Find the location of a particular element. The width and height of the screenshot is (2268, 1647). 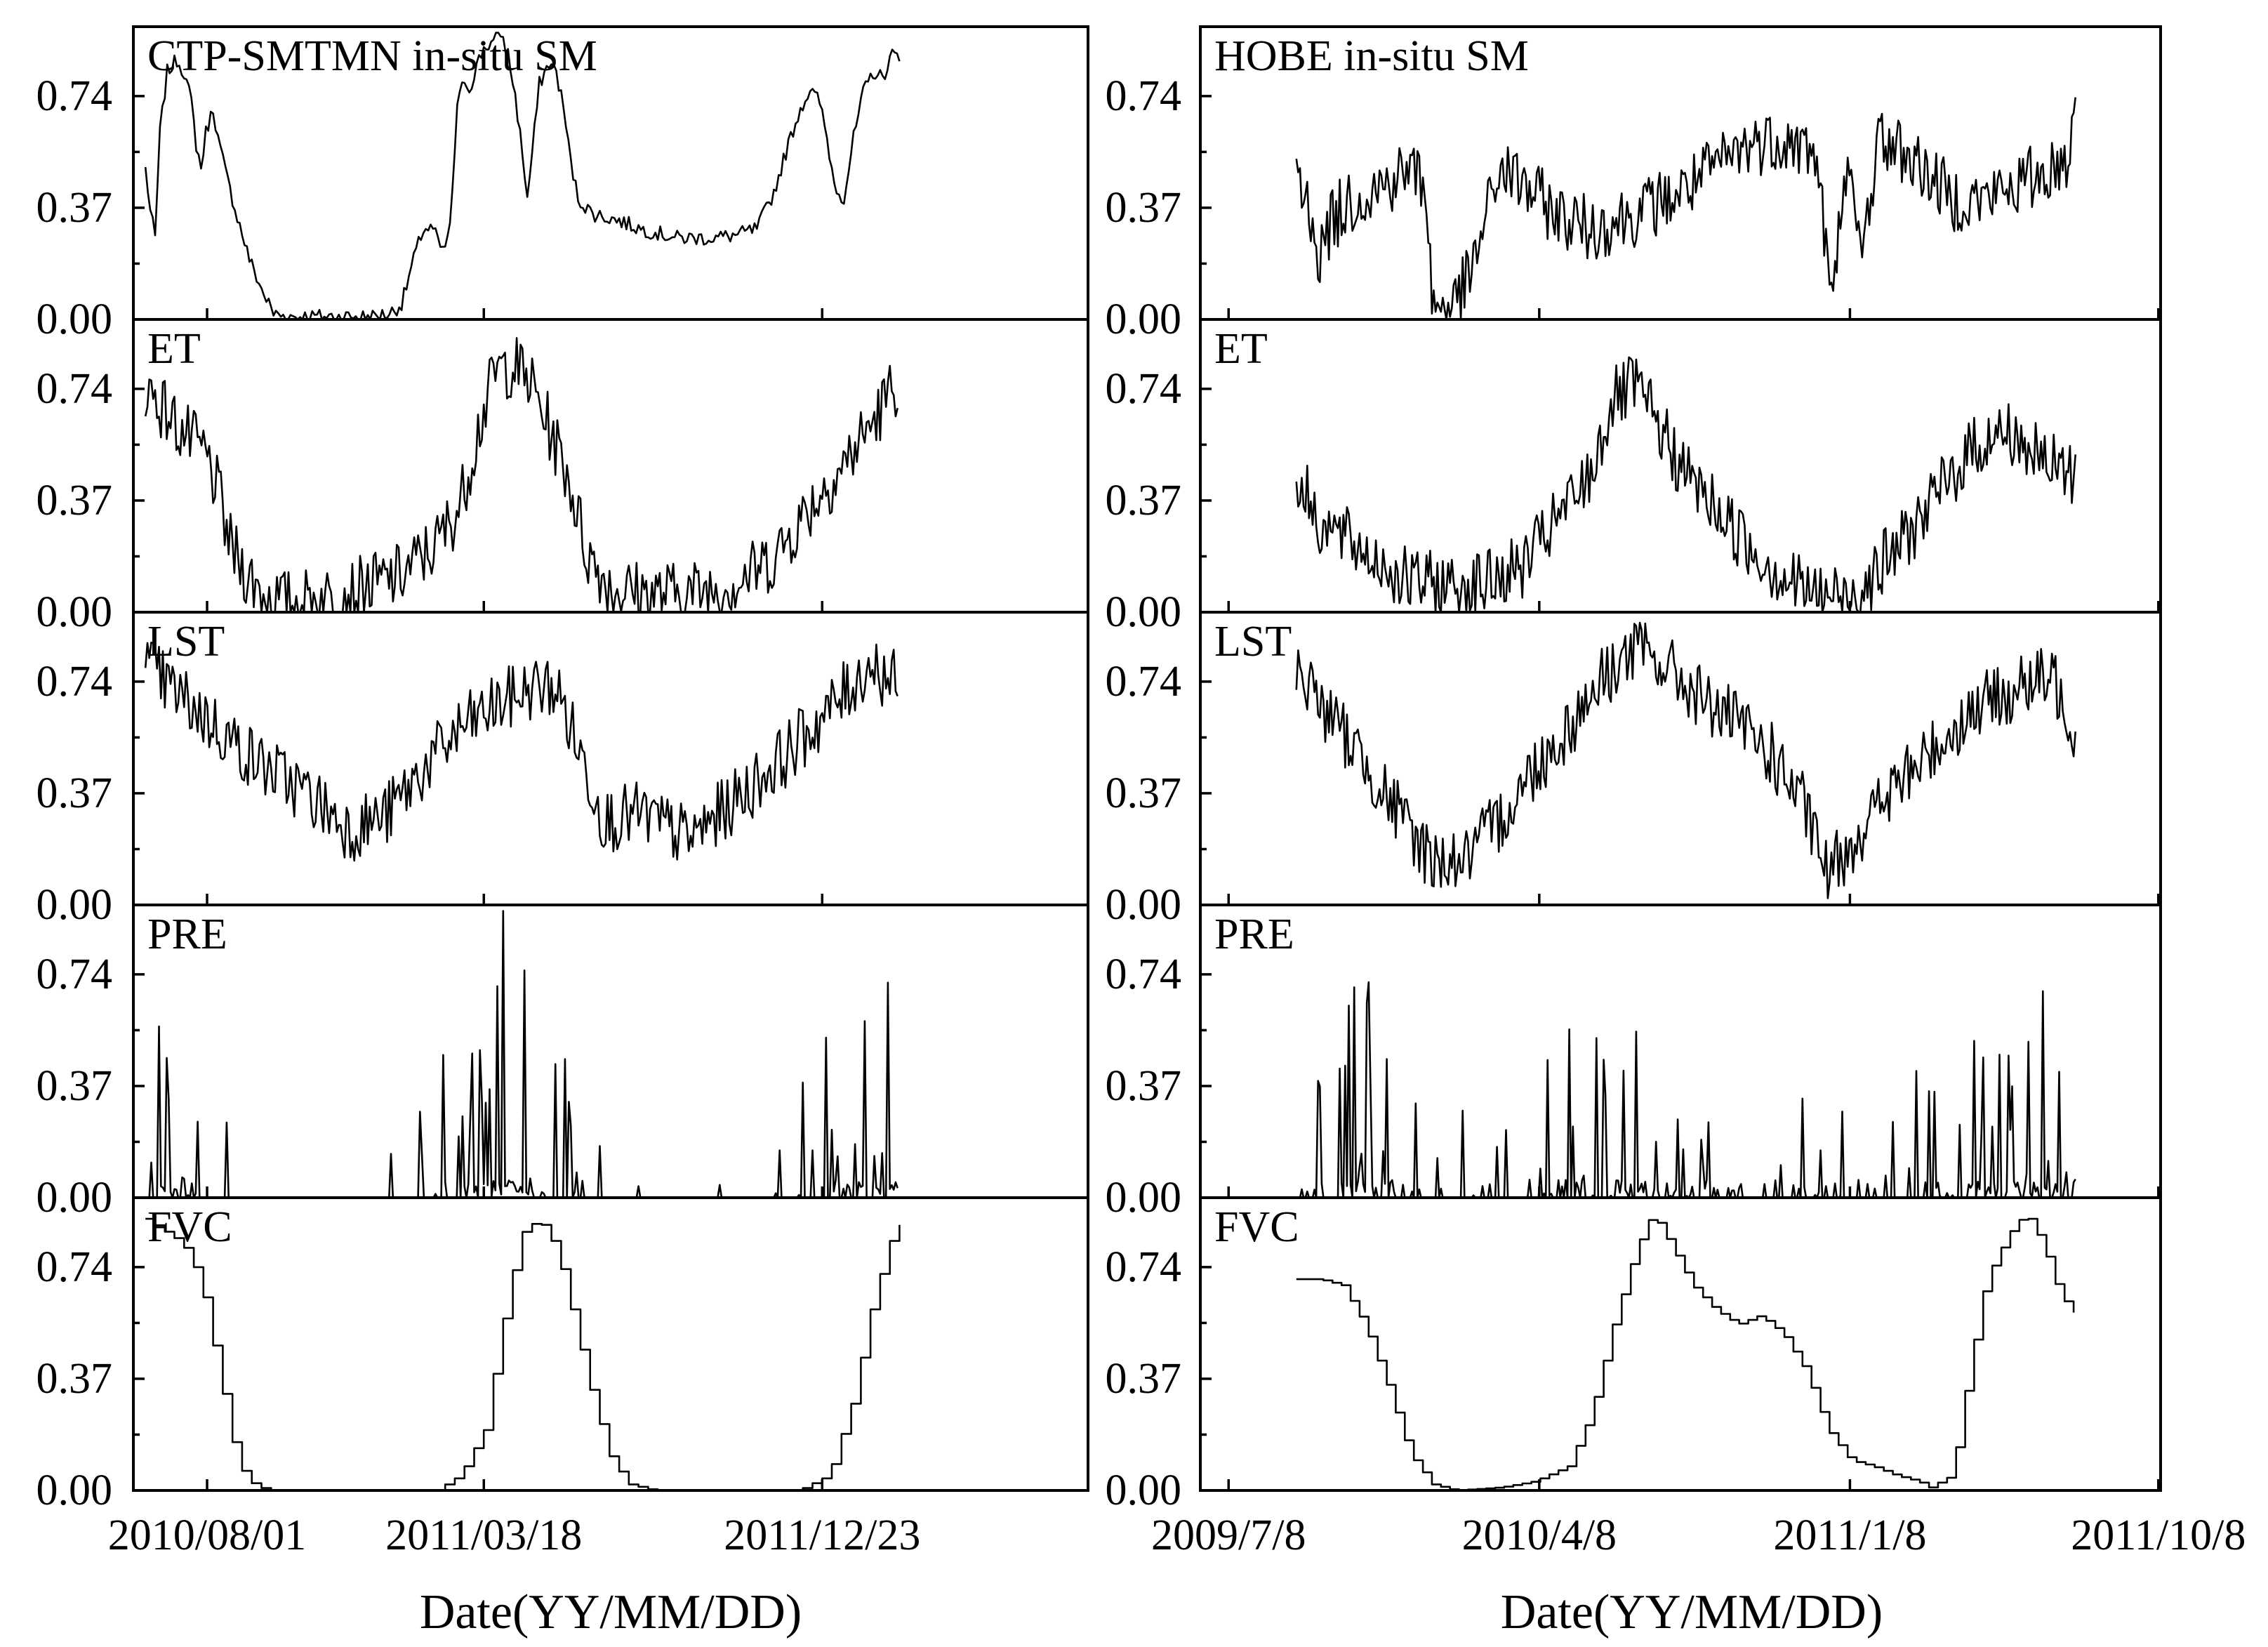

panel-label: CTP-SMTMN in-situ SM is located at coordinates (372, 56).